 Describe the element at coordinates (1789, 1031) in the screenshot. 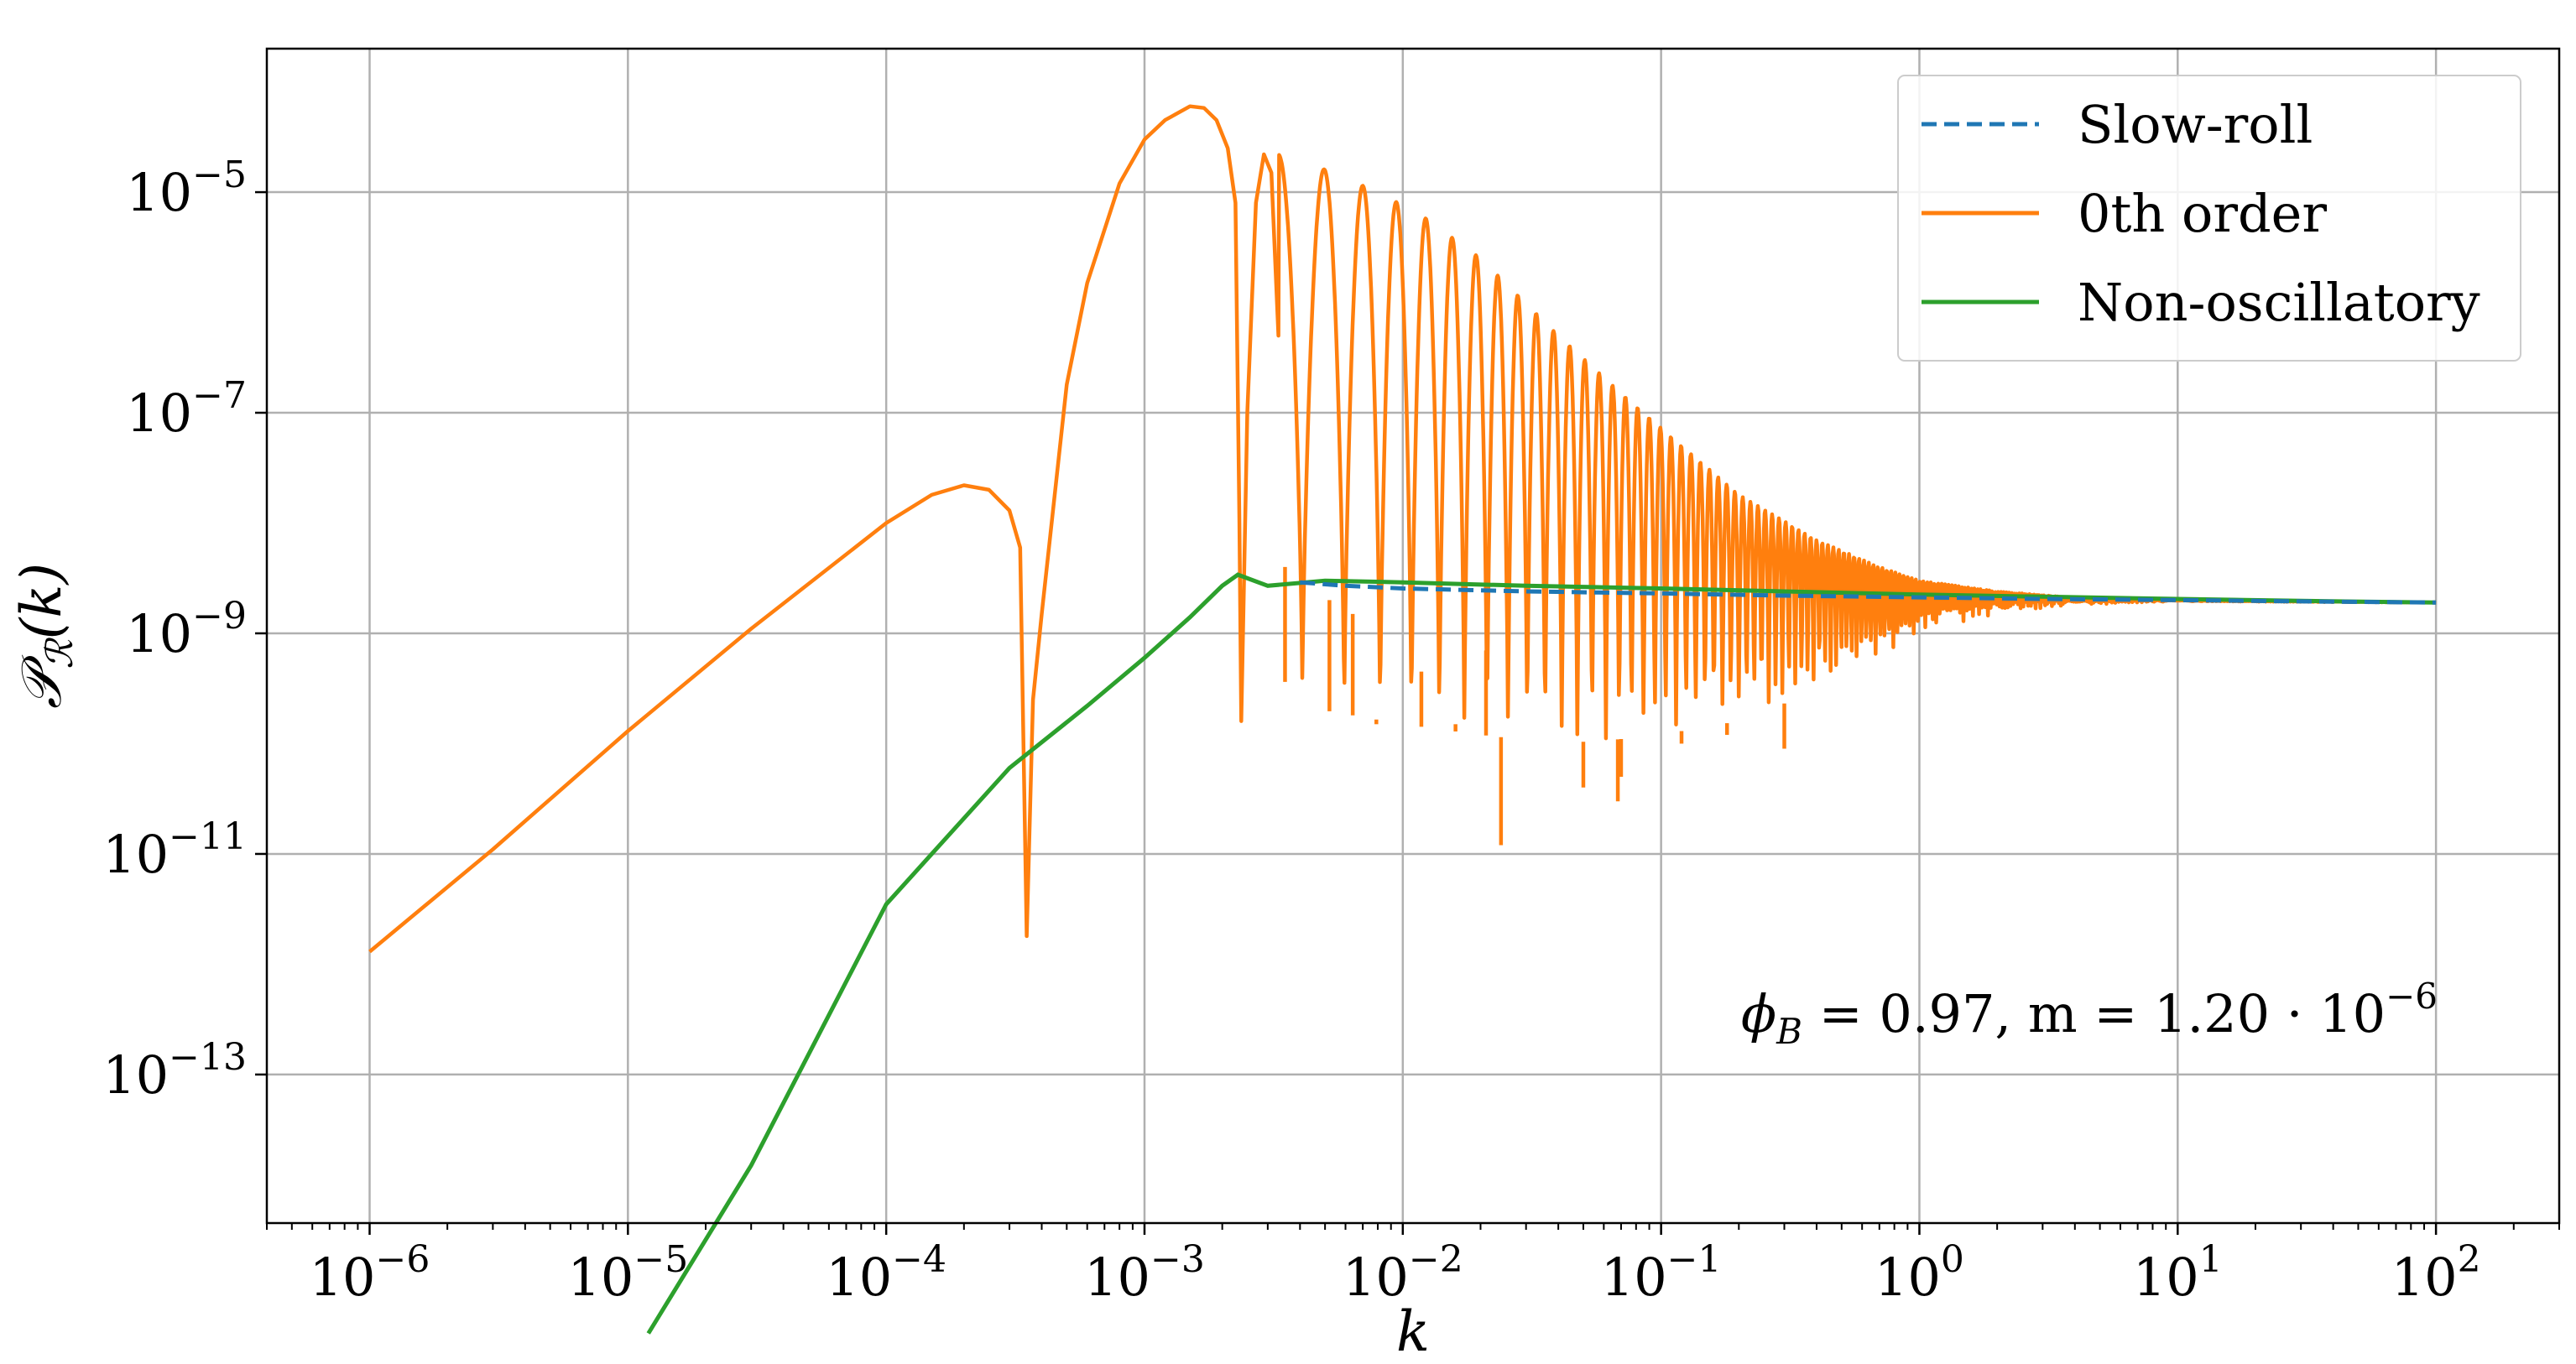

I see `annotation-phi-sub: B` at that location.